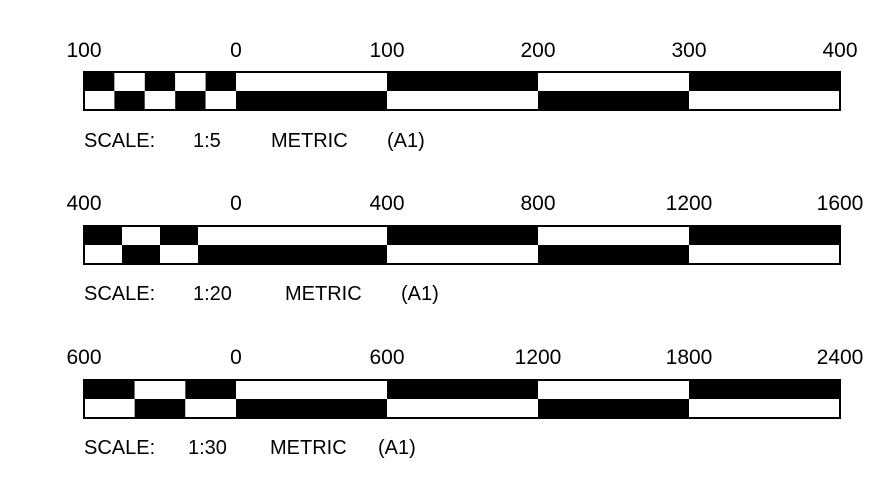 Image resolution: width=893 pixels, height=496 pixels. What do you see at coordinates (537, 203) in the screenshot?
I see `tick-label: 800` at bounding box center [537, 203].